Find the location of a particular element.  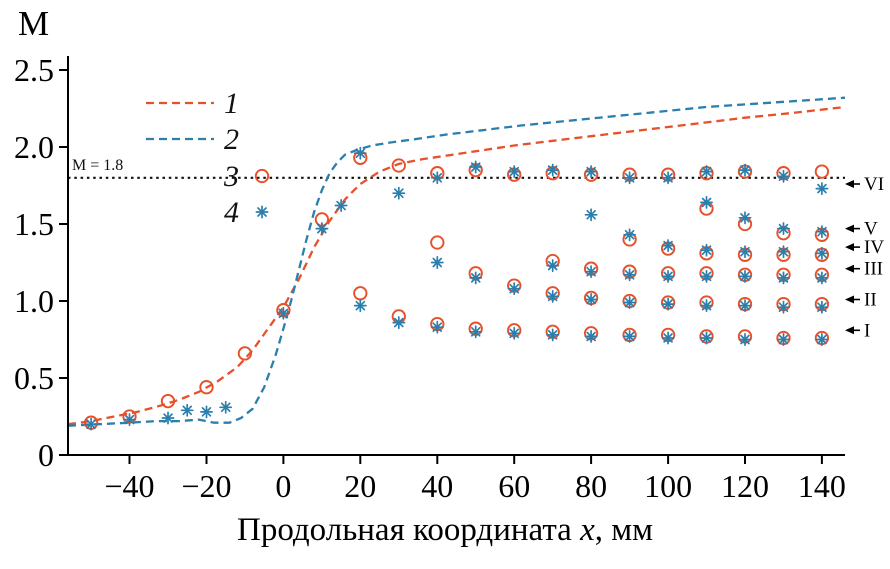

branch-label-III: III is located at coordinates (864, 269).